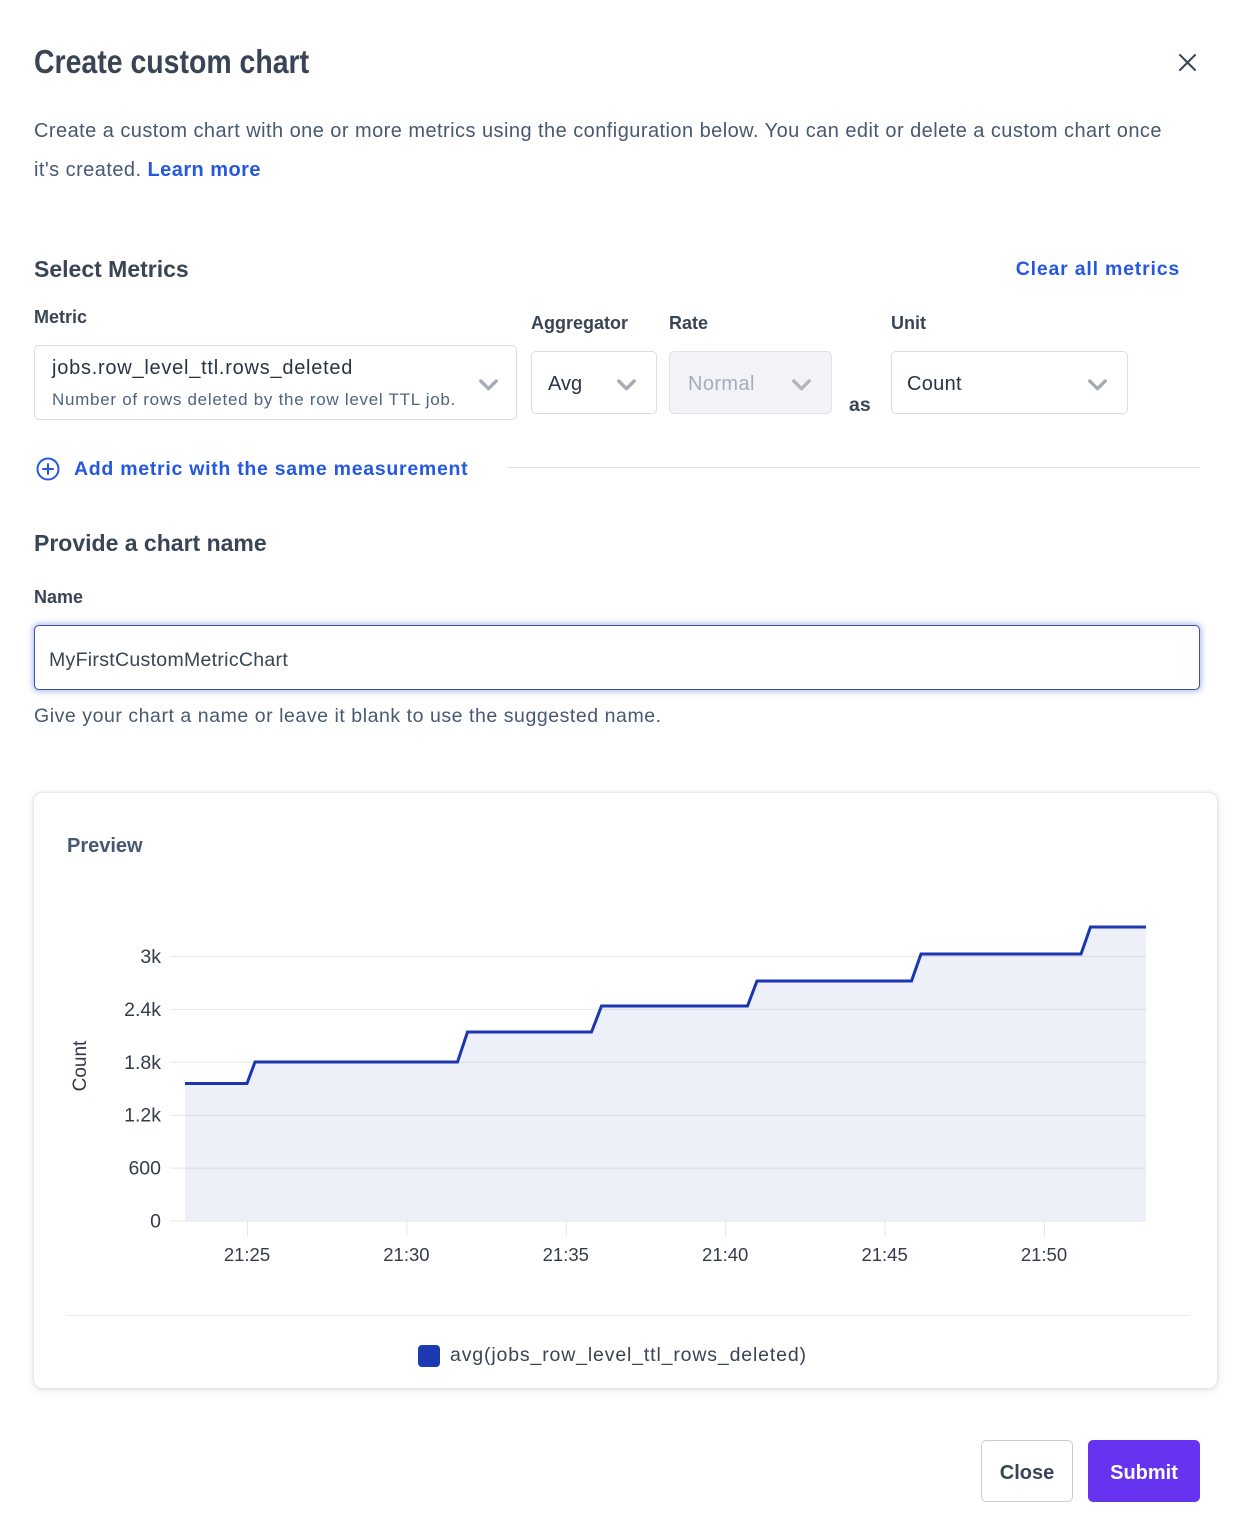  Describe the element at coordinates (150, 957) in the screenshot. I see `svg-text: 3k` at that location.